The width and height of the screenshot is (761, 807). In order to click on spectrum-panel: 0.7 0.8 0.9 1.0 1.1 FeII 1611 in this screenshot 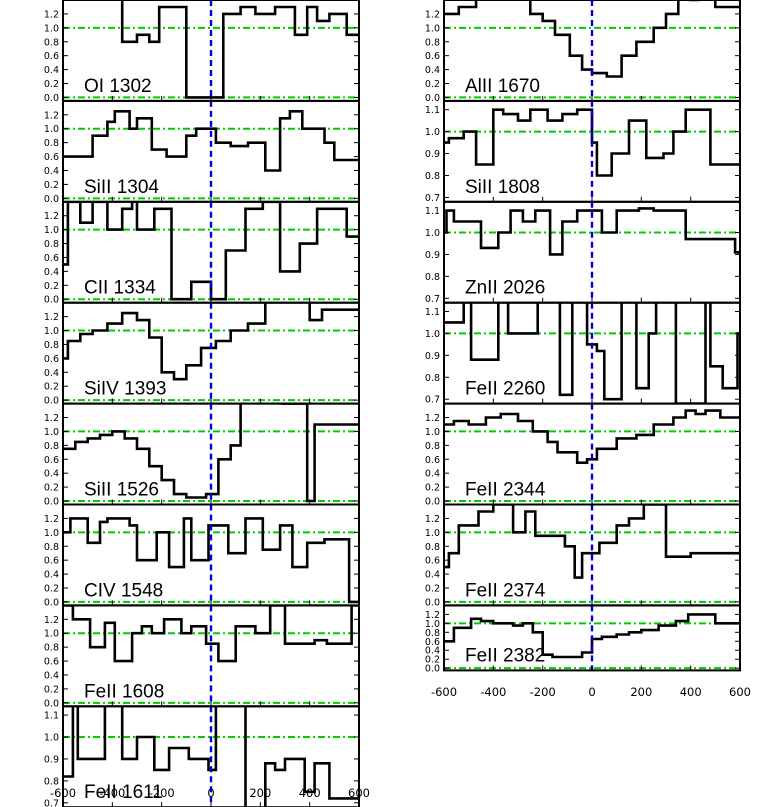, I will do `click(202, 756)`.